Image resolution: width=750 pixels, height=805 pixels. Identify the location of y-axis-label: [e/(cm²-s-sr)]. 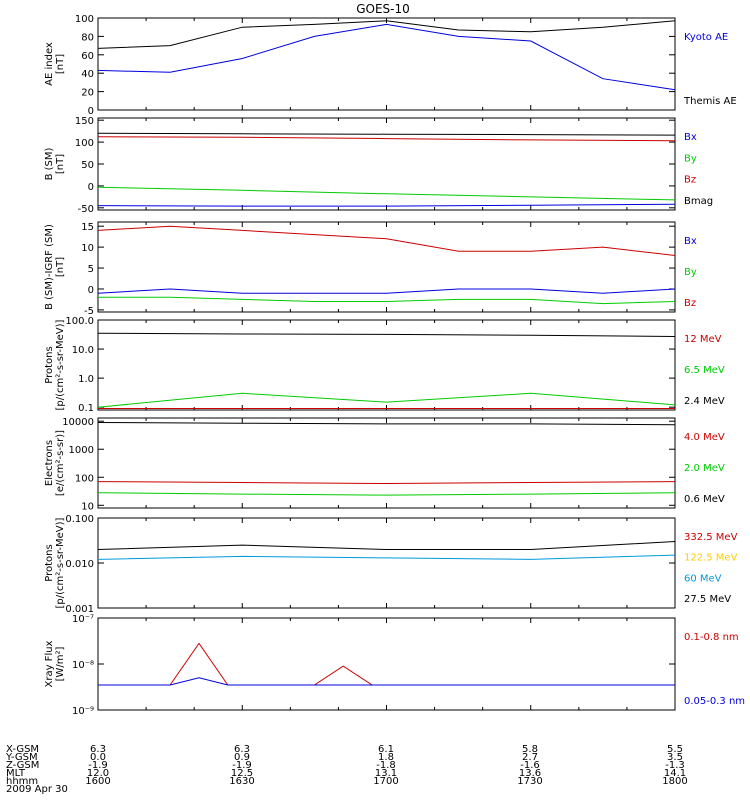
(60, 463).